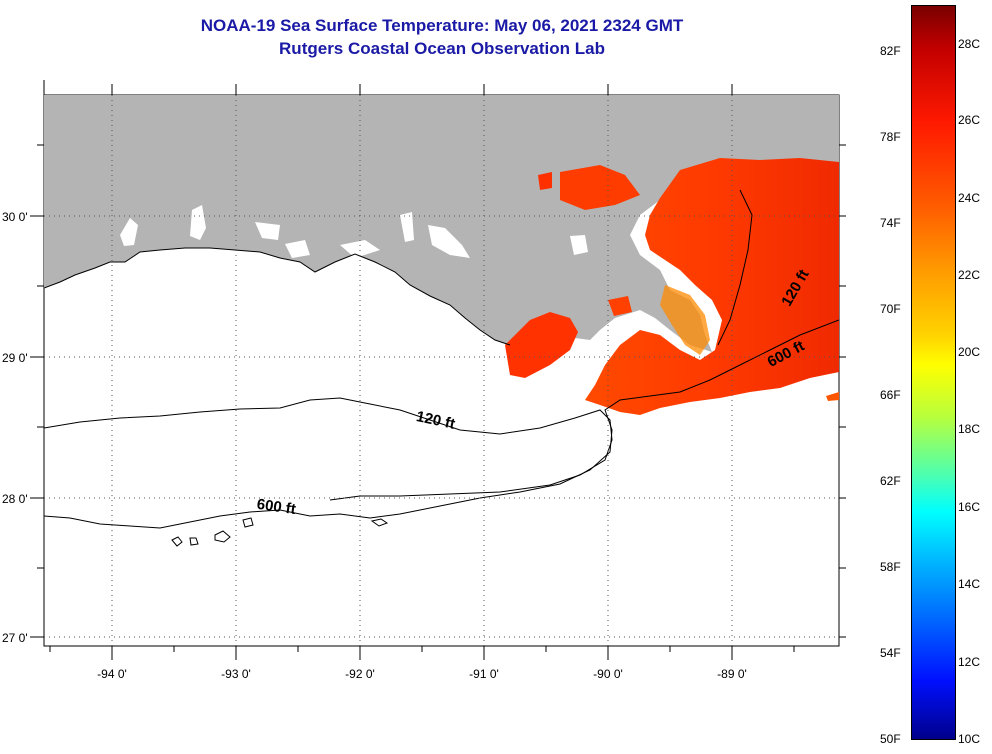  What do you see at coordinates (890, 739) in the screenshot?
I see `colorbar-f-label: 50F` at bounding box center [890, 739].